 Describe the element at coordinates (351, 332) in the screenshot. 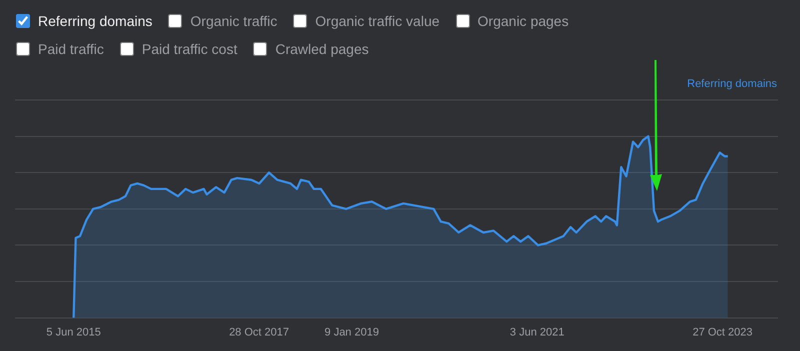

I see `x-tick-label: 9 Jan 2019` at that location.